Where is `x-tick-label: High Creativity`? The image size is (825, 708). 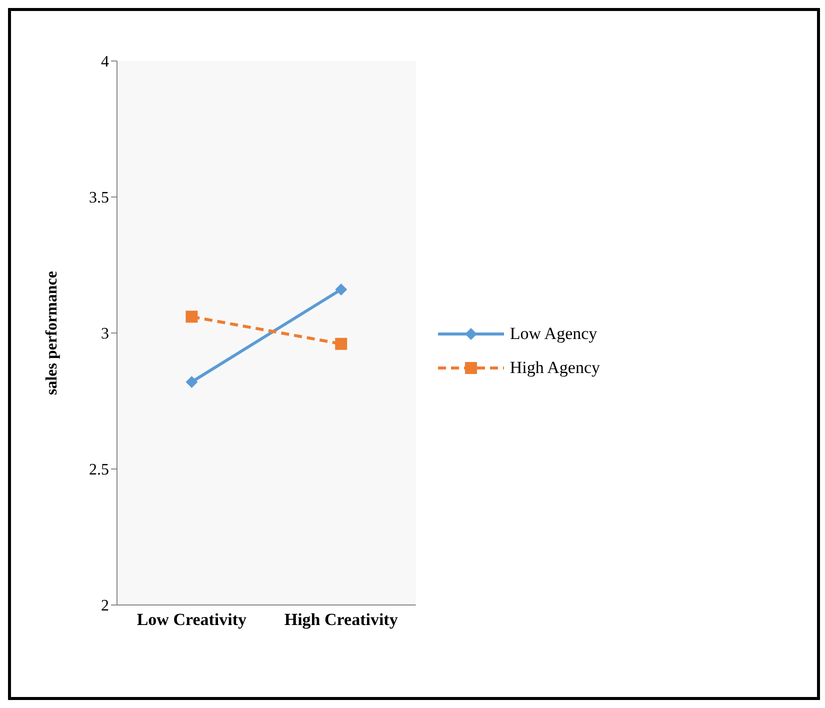 x-tick-label: High Creativity is located at coordinates (341, 620).